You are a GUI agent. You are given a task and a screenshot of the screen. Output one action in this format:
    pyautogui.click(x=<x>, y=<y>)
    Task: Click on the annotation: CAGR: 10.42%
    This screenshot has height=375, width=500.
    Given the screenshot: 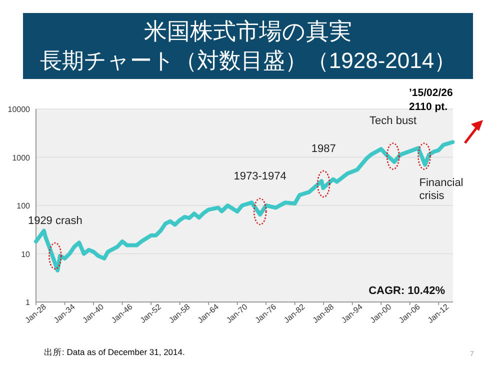 What is the action you would take?
    pyautogui.click(x=407, y=291)
    